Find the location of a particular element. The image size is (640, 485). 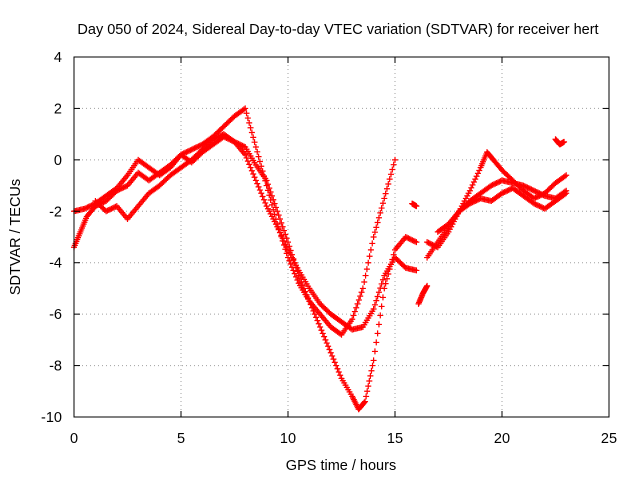

x-tick-label: 10 is located at coordinates (288, 439).